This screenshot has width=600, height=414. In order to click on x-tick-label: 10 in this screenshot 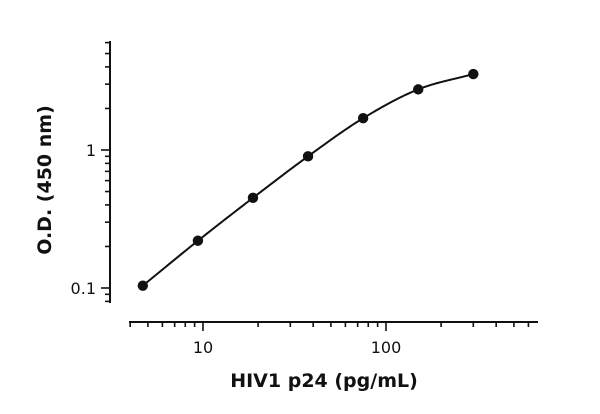, I will do `click(203, 347)`.